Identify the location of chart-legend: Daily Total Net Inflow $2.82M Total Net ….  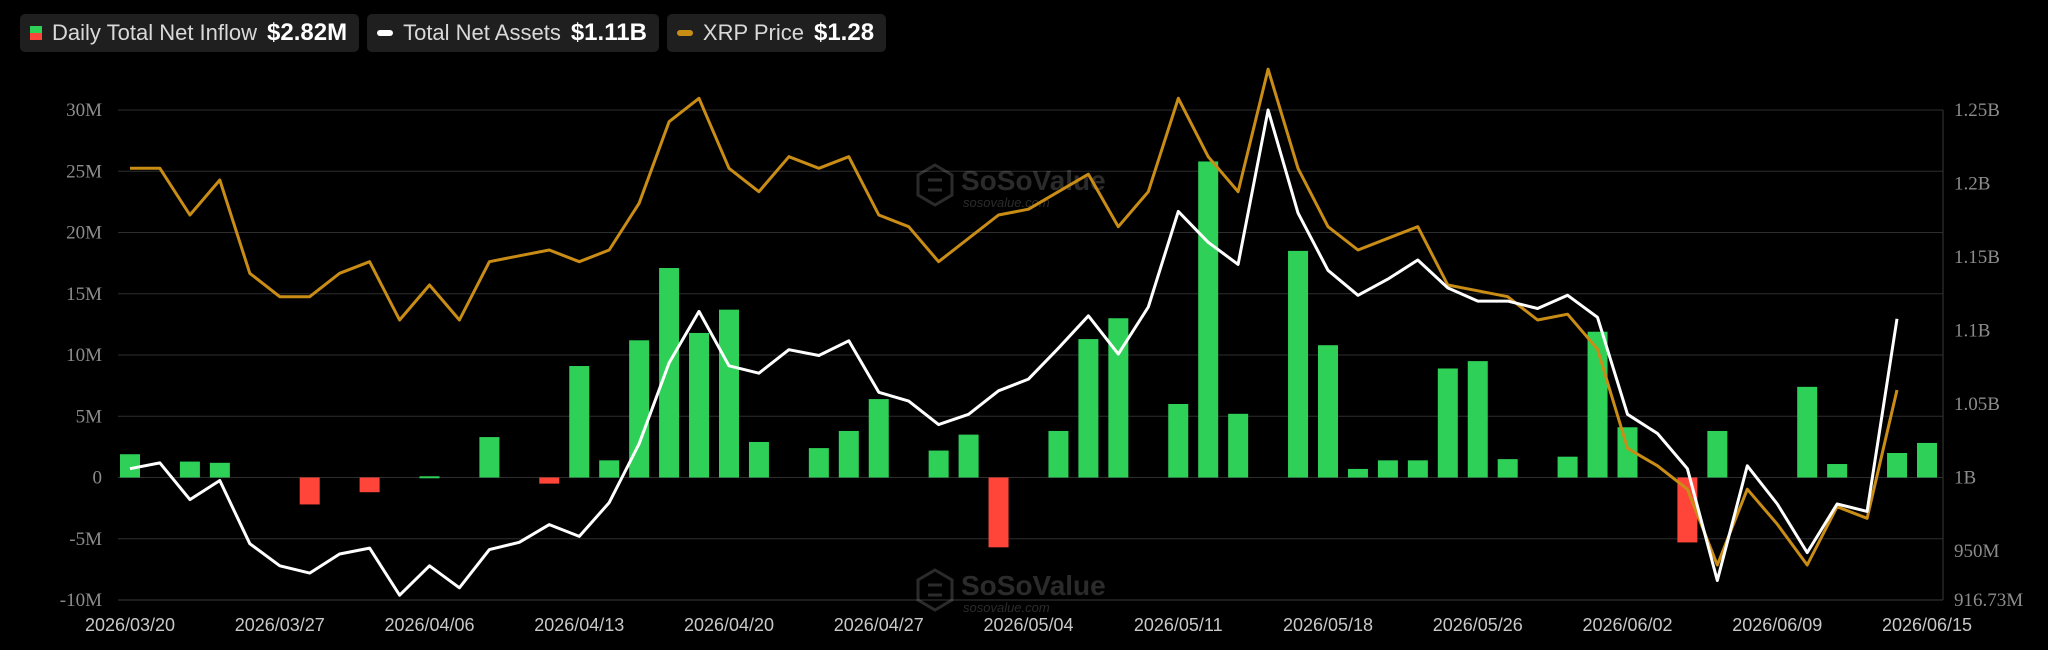
(453, 33).